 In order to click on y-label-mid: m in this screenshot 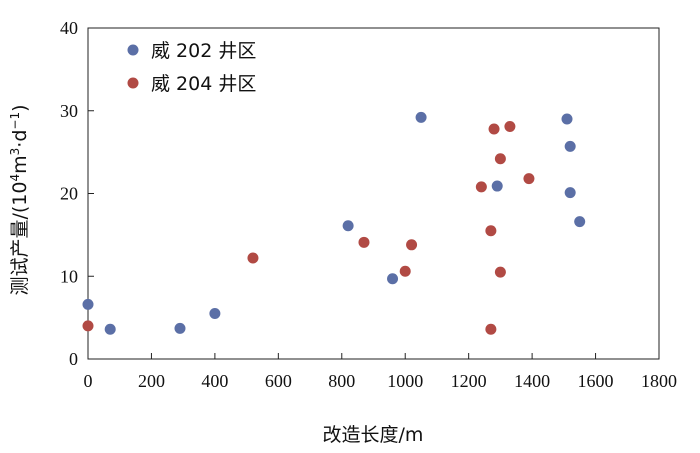, I will do `click(20, 164)`.